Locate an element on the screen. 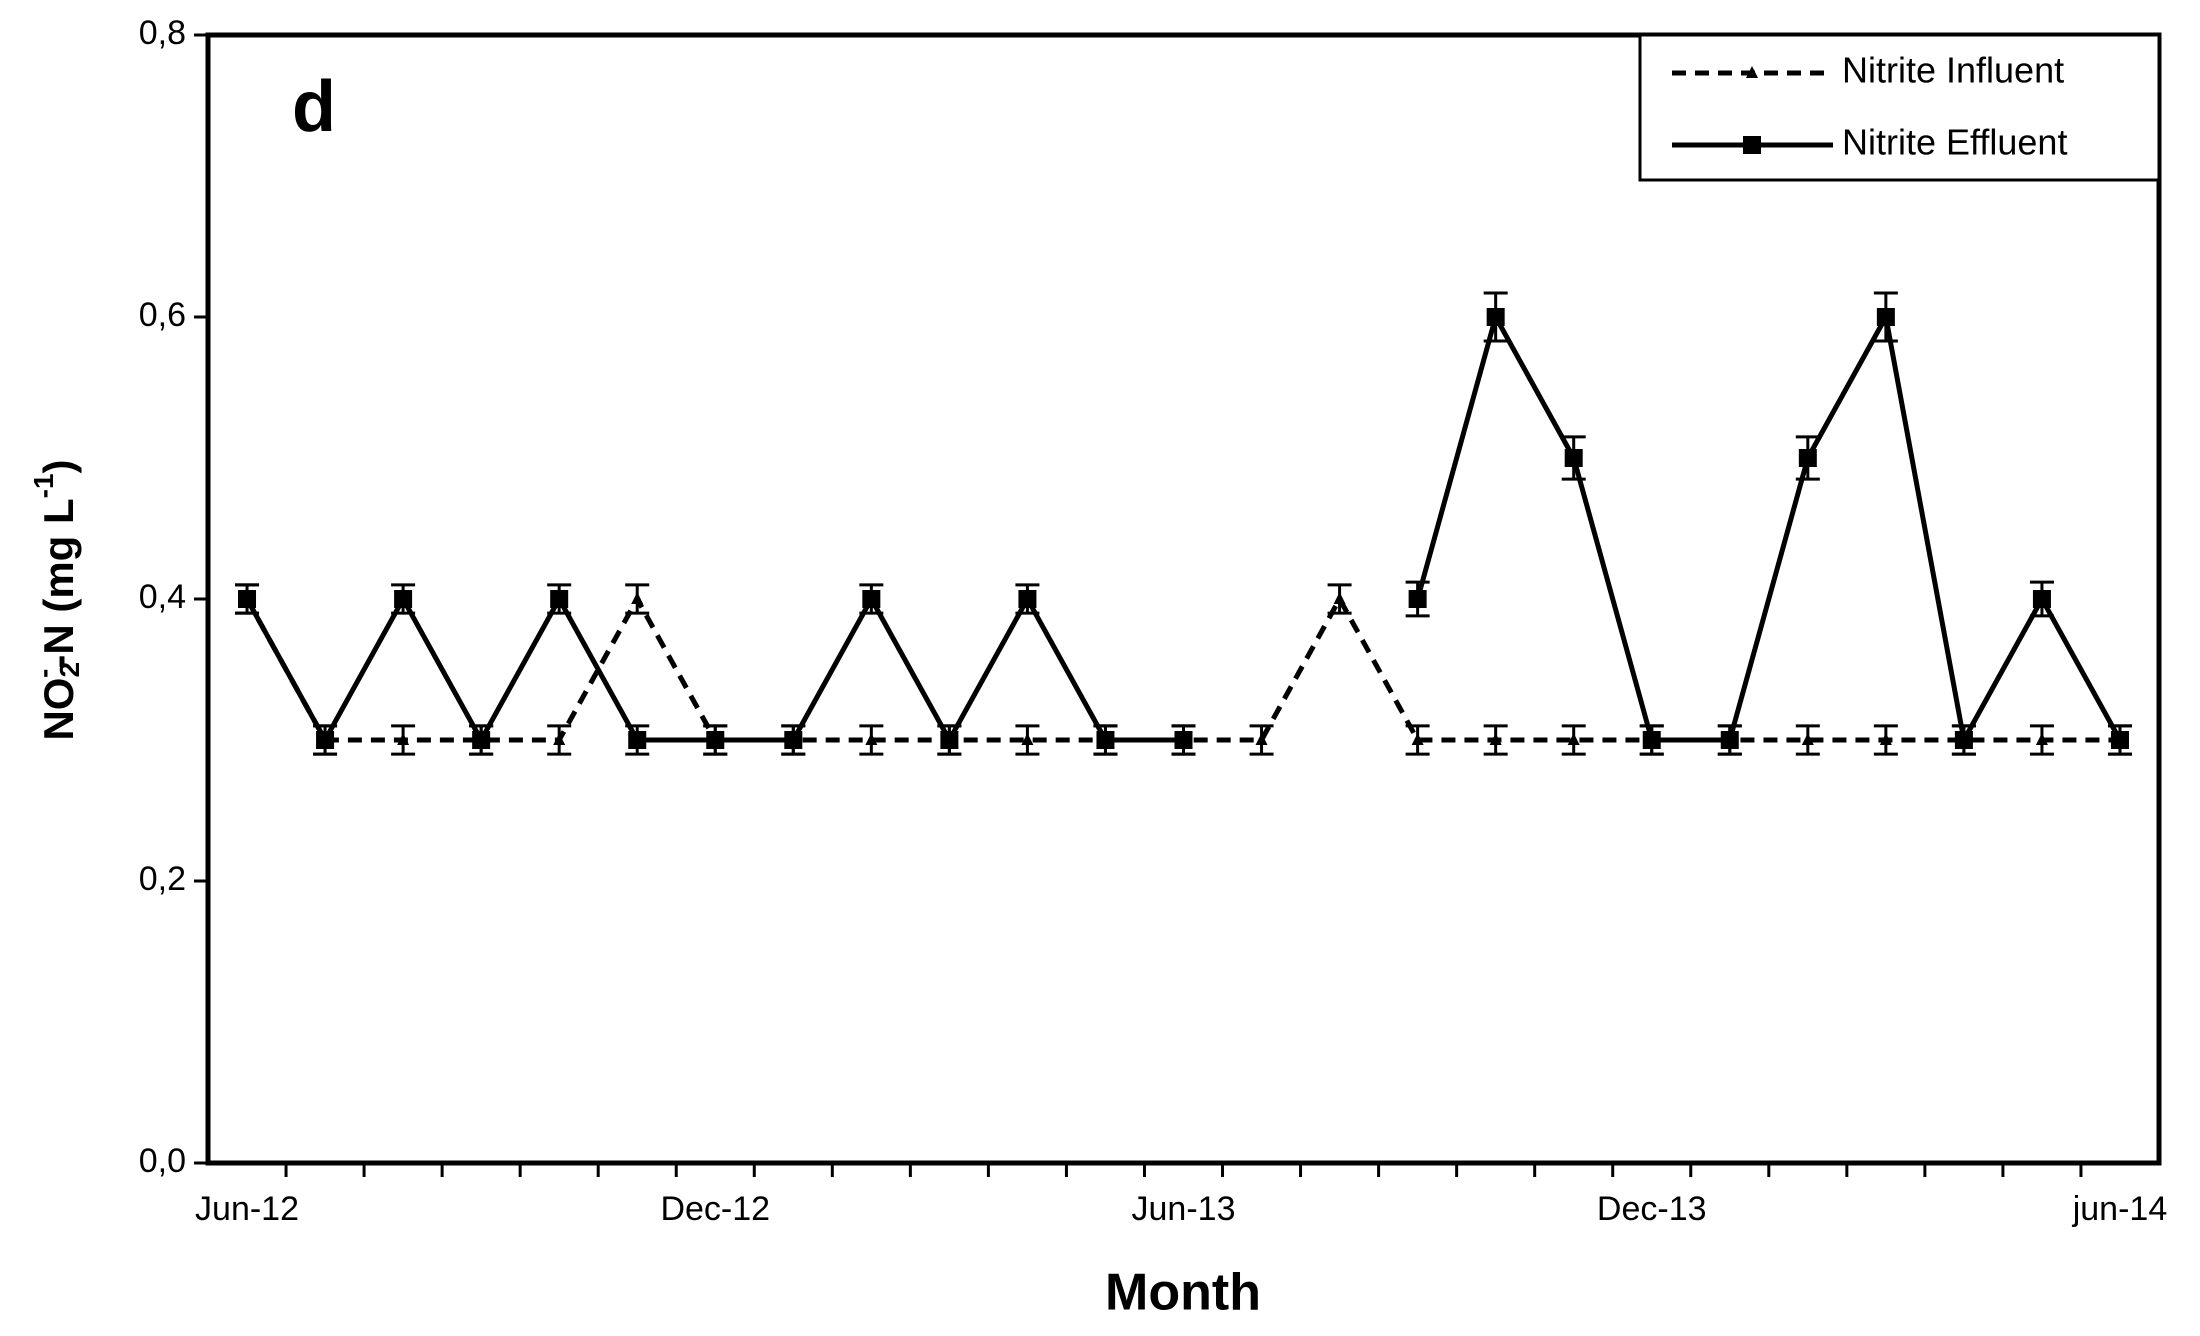  y-tick-label: 0,6 is located at coordinates (162, 315).